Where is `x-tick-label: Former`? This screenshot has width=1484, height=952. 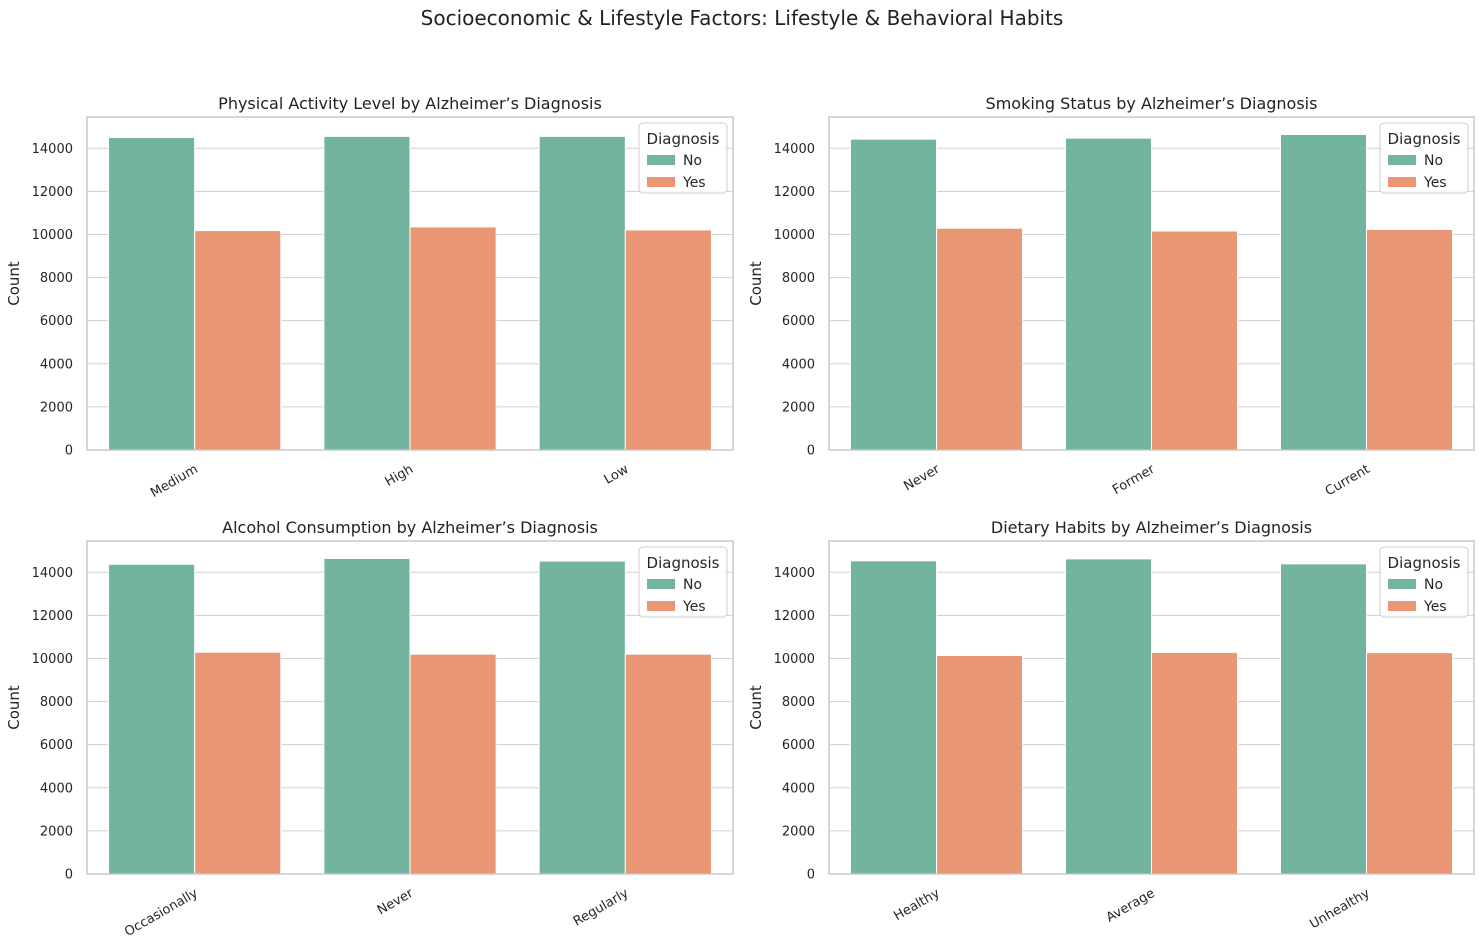 x-tick-label: Former is located at coordinates (1134, 480).